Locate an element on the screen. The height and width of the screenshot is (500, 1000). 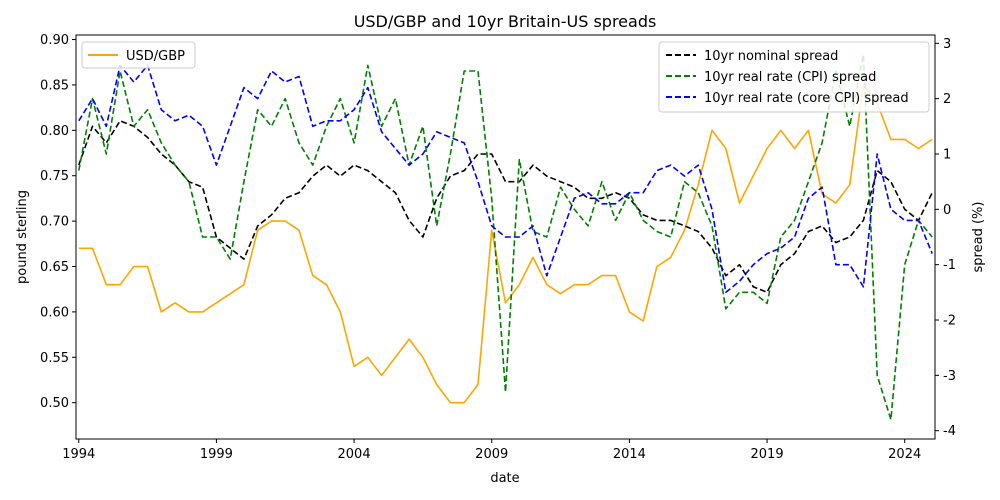
x-tick-label-6: 2024 is located at coordinates (904, 454).